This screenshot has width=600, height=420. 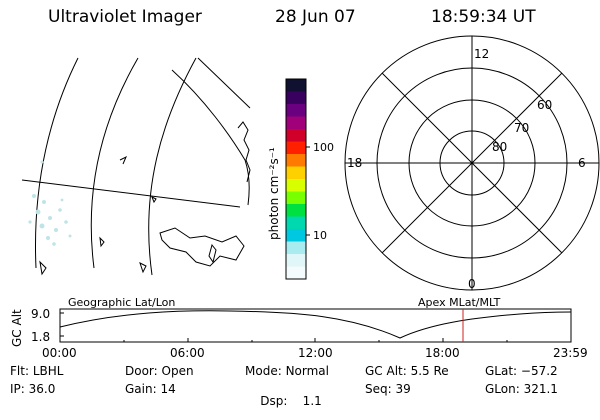 What do you see at coordinates (315, 340) in the screenshot?
I see `timeline-x-ticks` at bounding box center [315, 340].